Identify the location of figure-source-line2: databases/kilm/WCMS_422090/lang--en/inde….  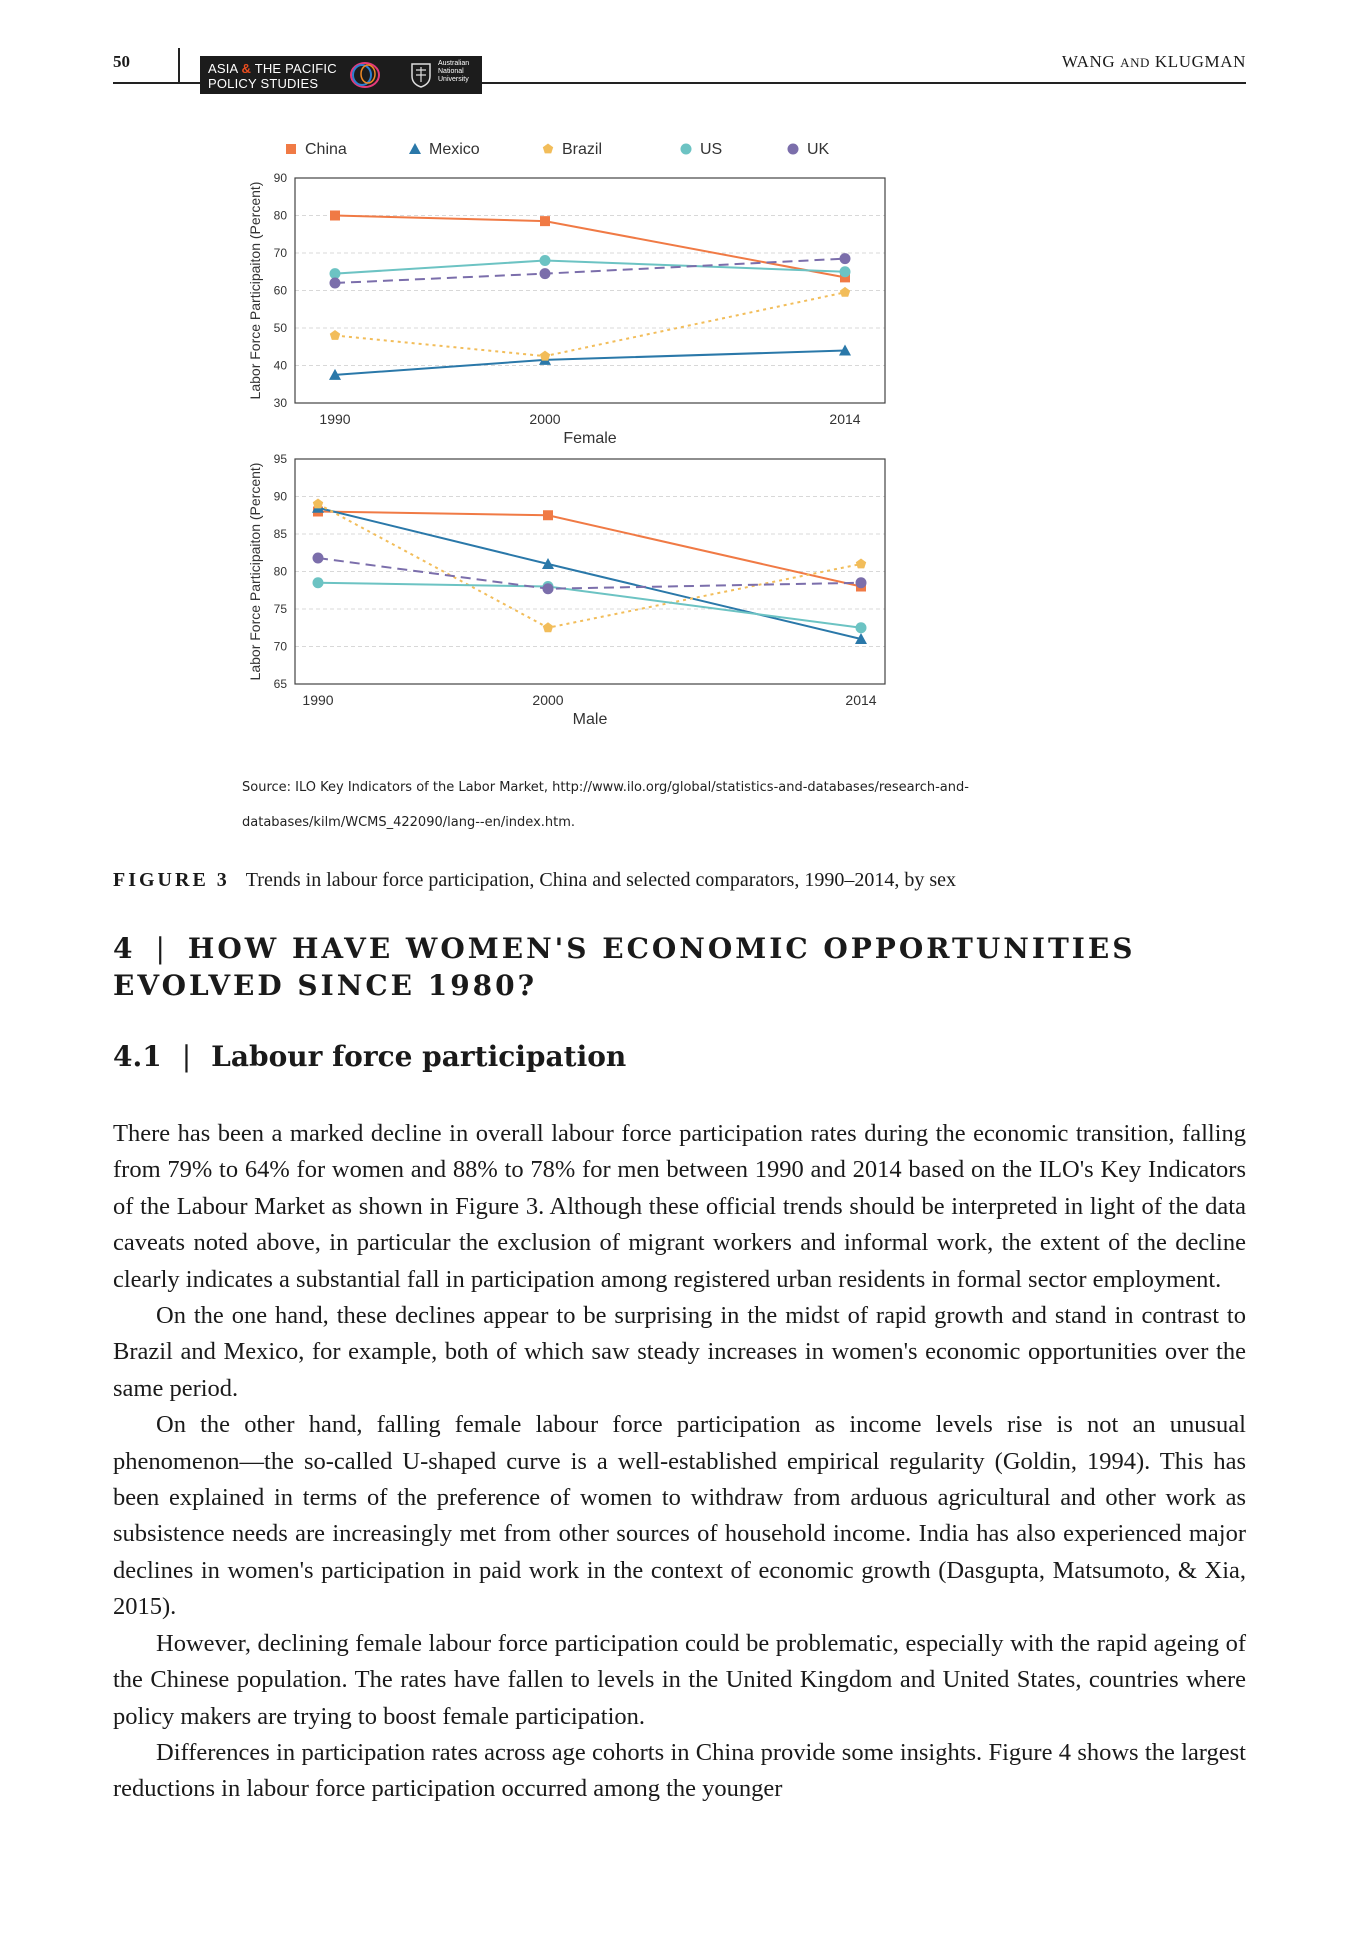
(409, 822).